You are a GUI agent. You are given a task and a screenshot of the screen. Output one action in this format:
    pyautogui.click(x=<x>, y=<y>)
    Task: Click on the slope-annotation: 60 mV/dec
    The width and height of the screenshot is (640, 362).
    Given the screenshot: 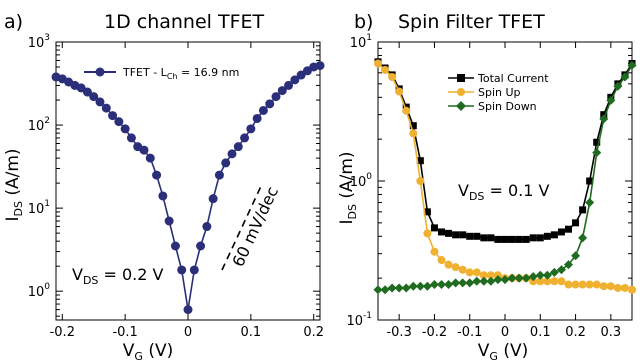 What is the action you would take?
    pyautogui.click(x=255, y=227)
    